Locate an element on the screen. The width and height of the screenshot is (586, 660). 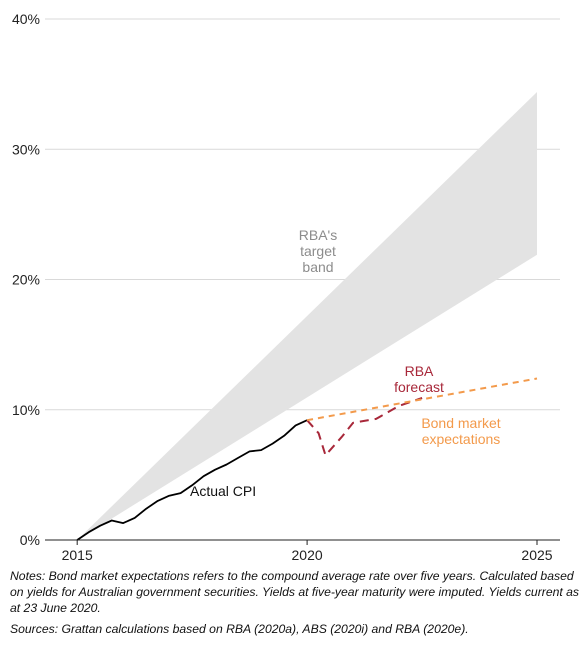
series-line-bond-market-expectations is located at coordinates (422, 399).